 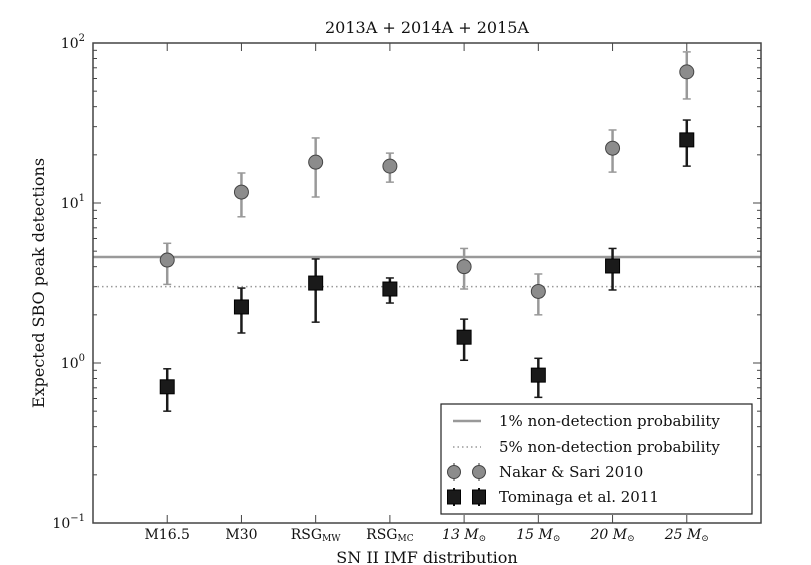 What do you see at coordinates (427, 27) in the screenshot?
I see `chart-title: 2013A + 2014A + 2015A` at bounding box center [427, 27].